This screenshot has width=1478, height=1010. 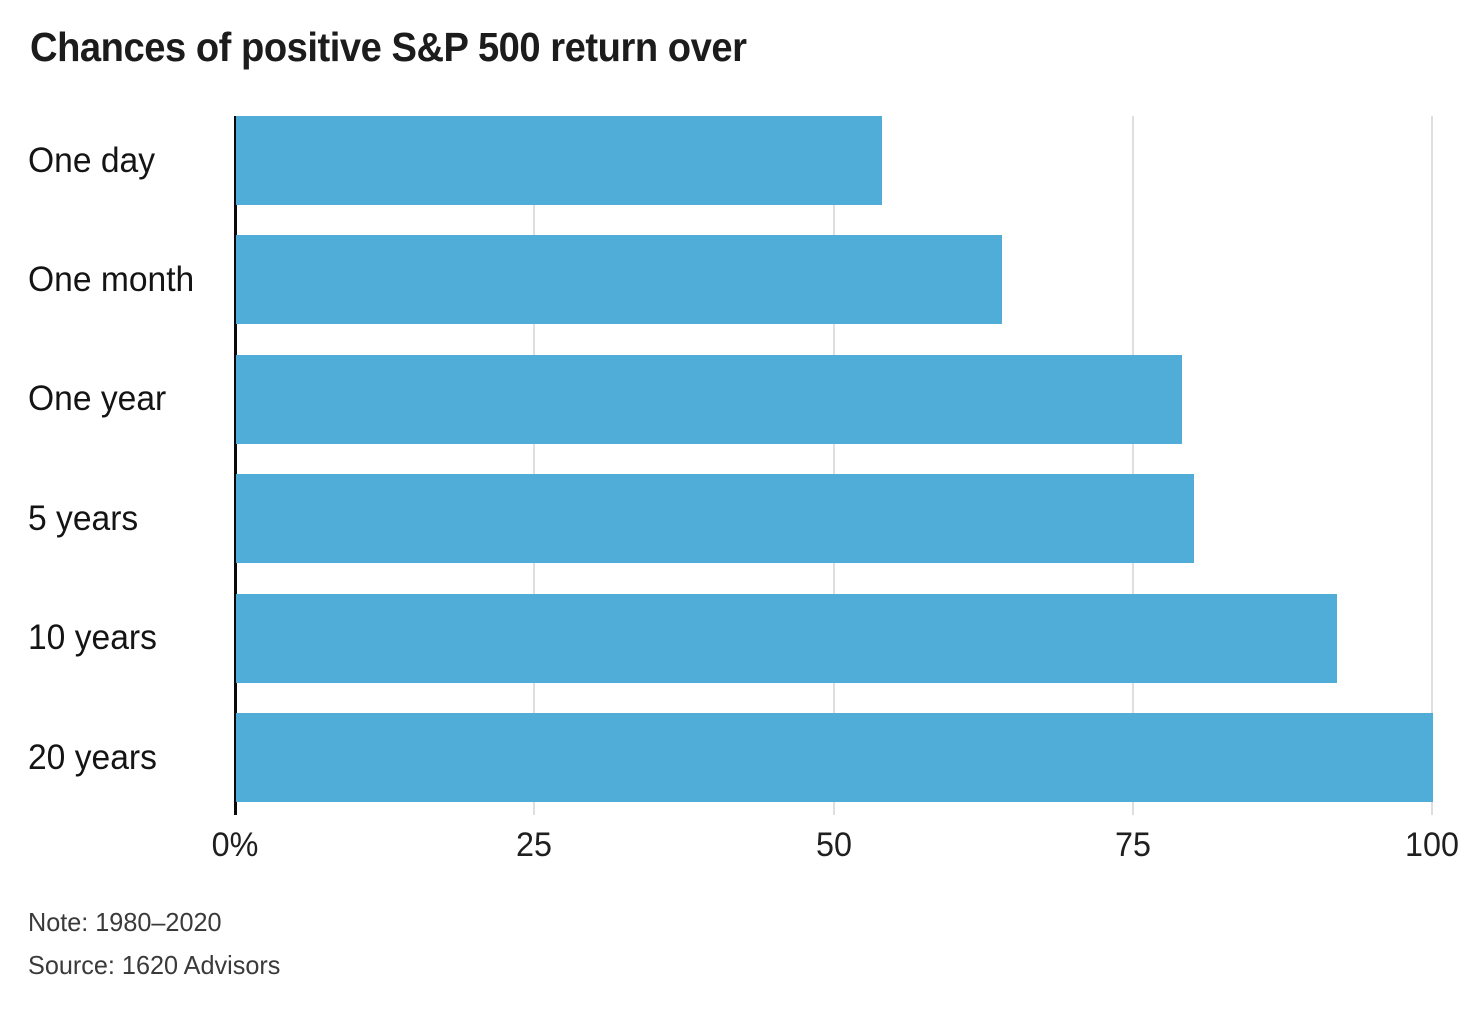 What do you see at coordinates (235, 465) in the screenshot?
I see `axis-zero-line` at bounding box center [235, 465].